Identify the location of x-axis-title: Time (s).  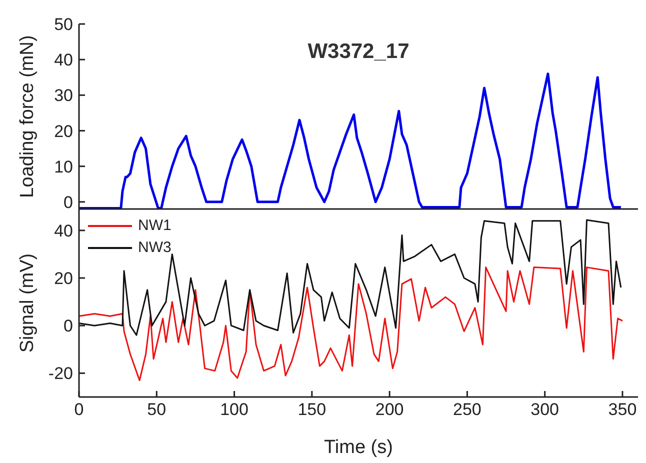
(358, 447).